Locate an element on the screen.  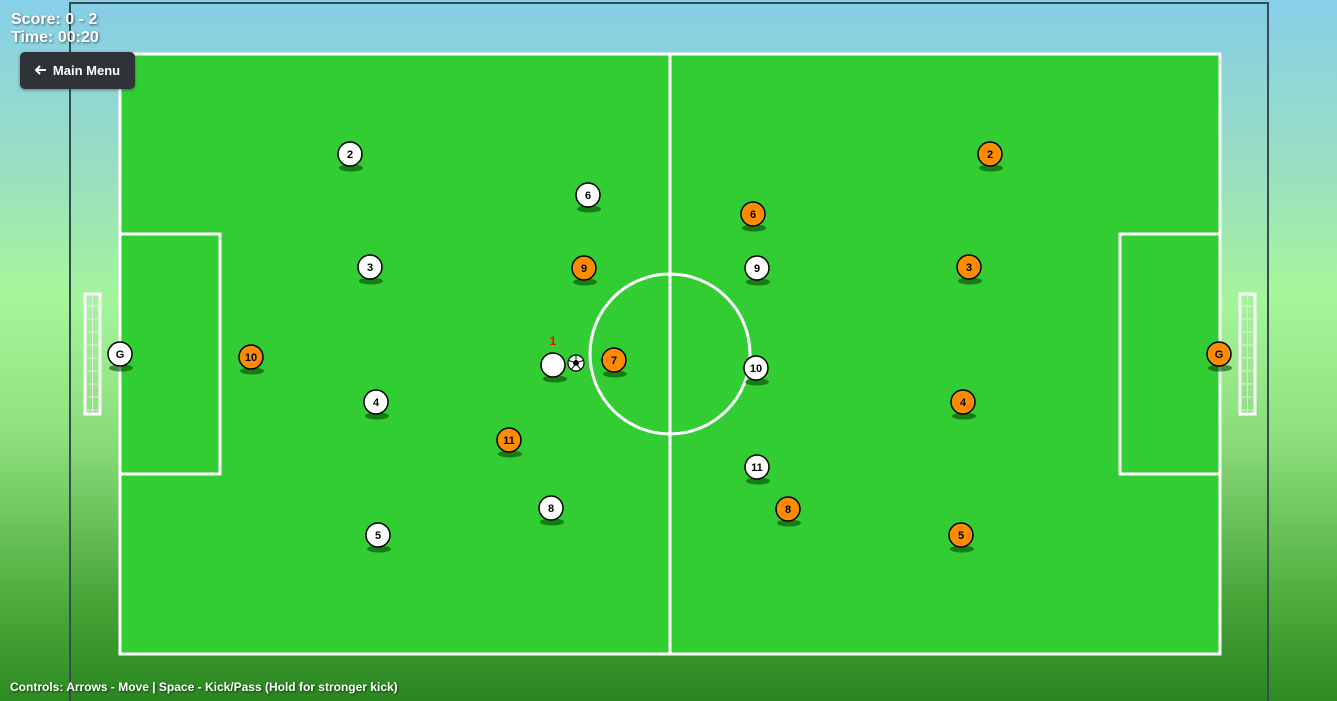
player-away-9: 9 is located at coordinates (584, 270).